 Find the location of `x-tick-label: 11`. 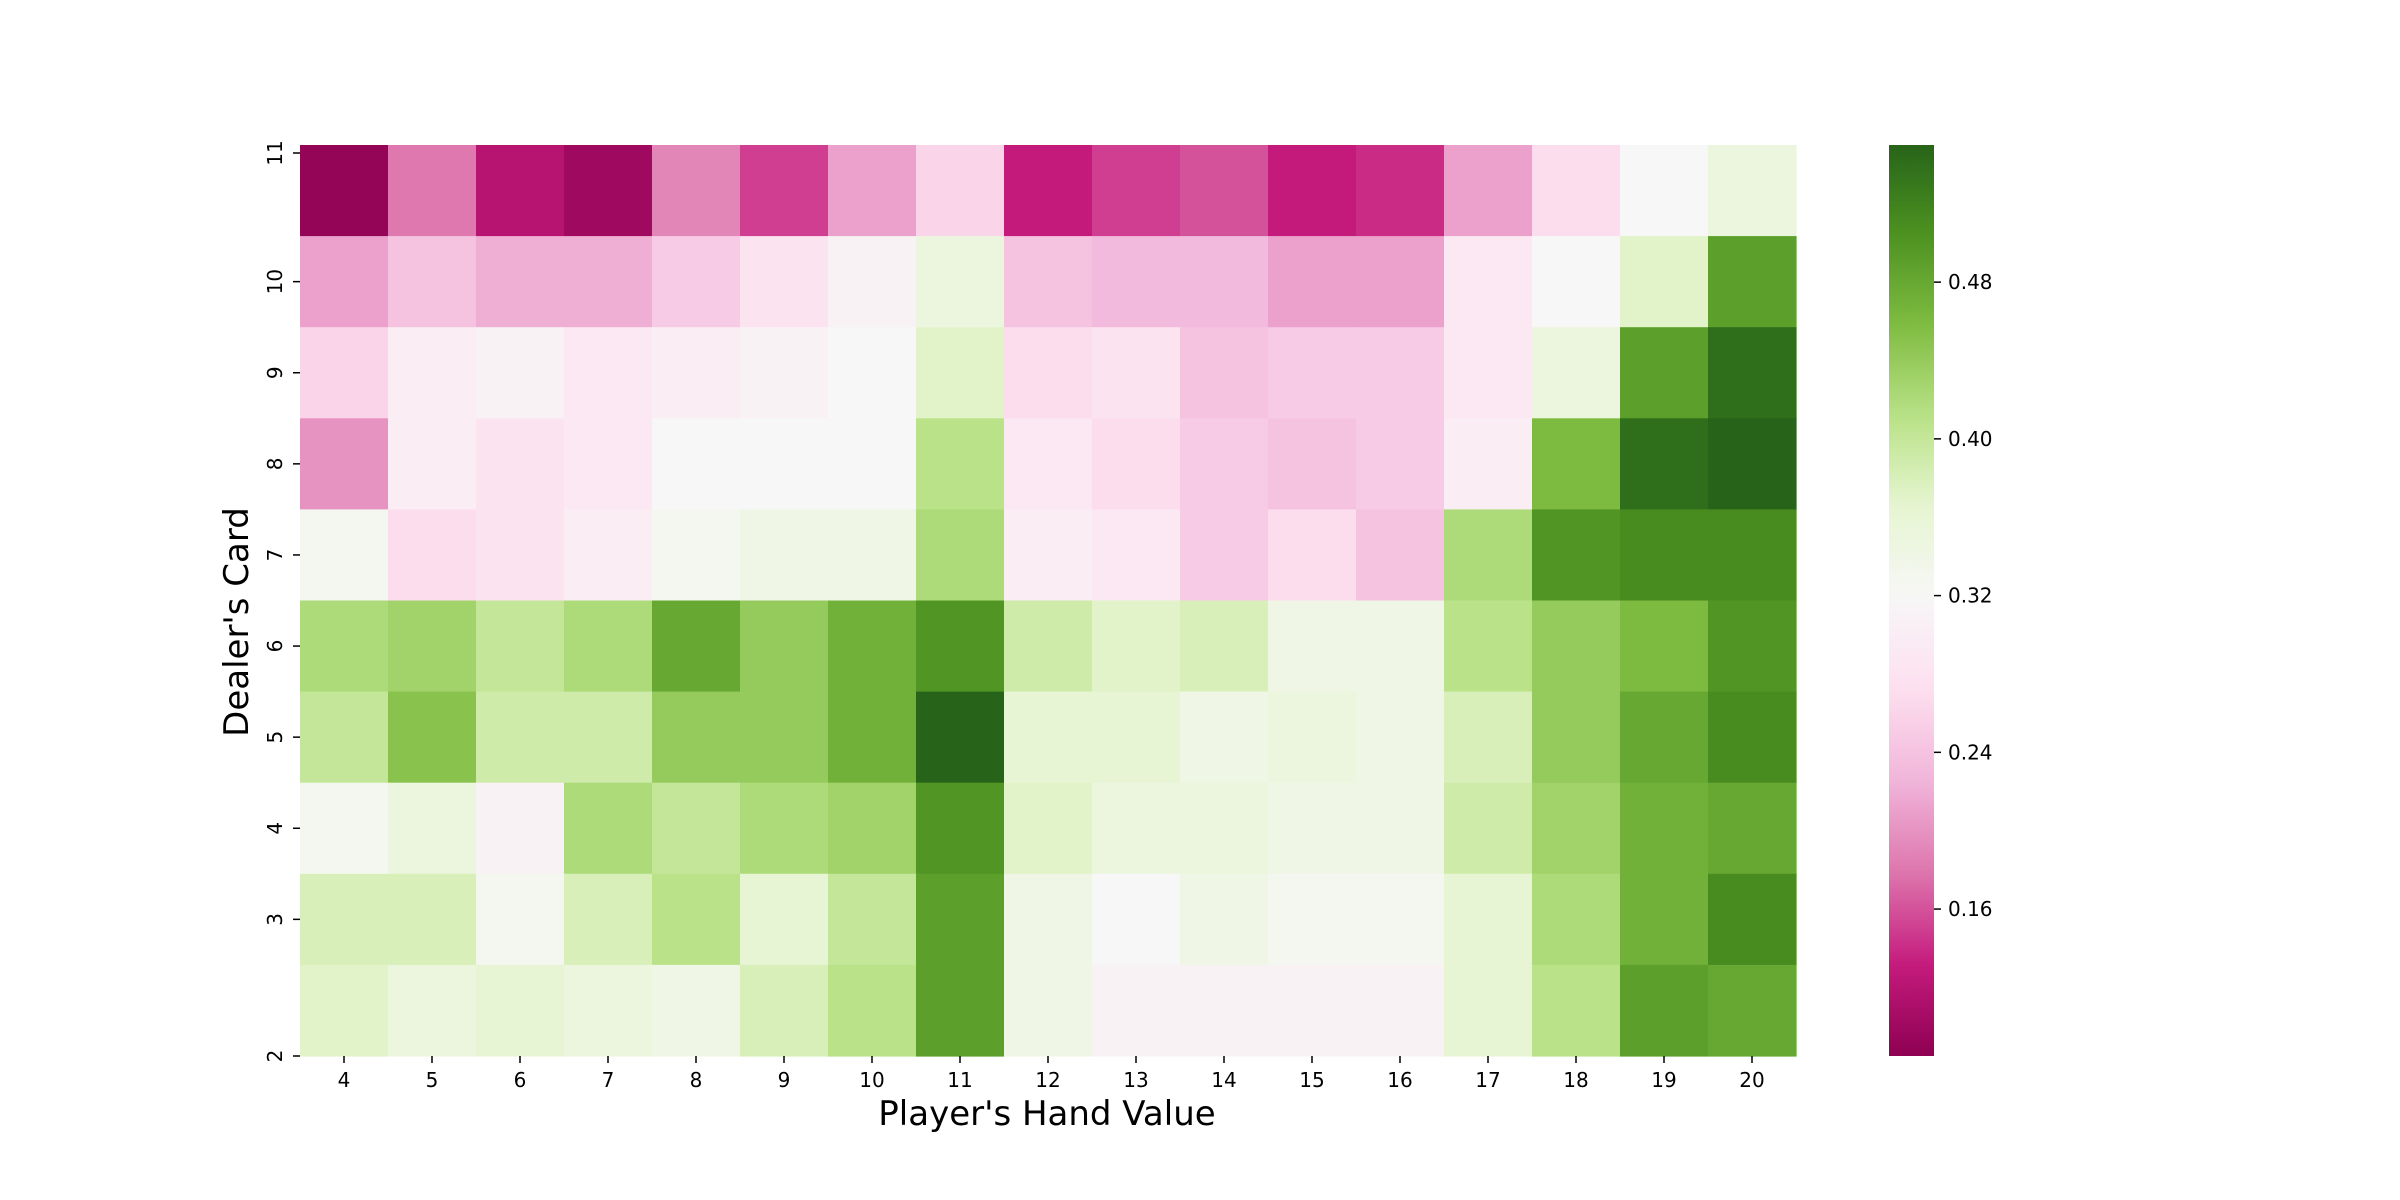

x-tick-label: 11 is located at coordinates (959, 1080).